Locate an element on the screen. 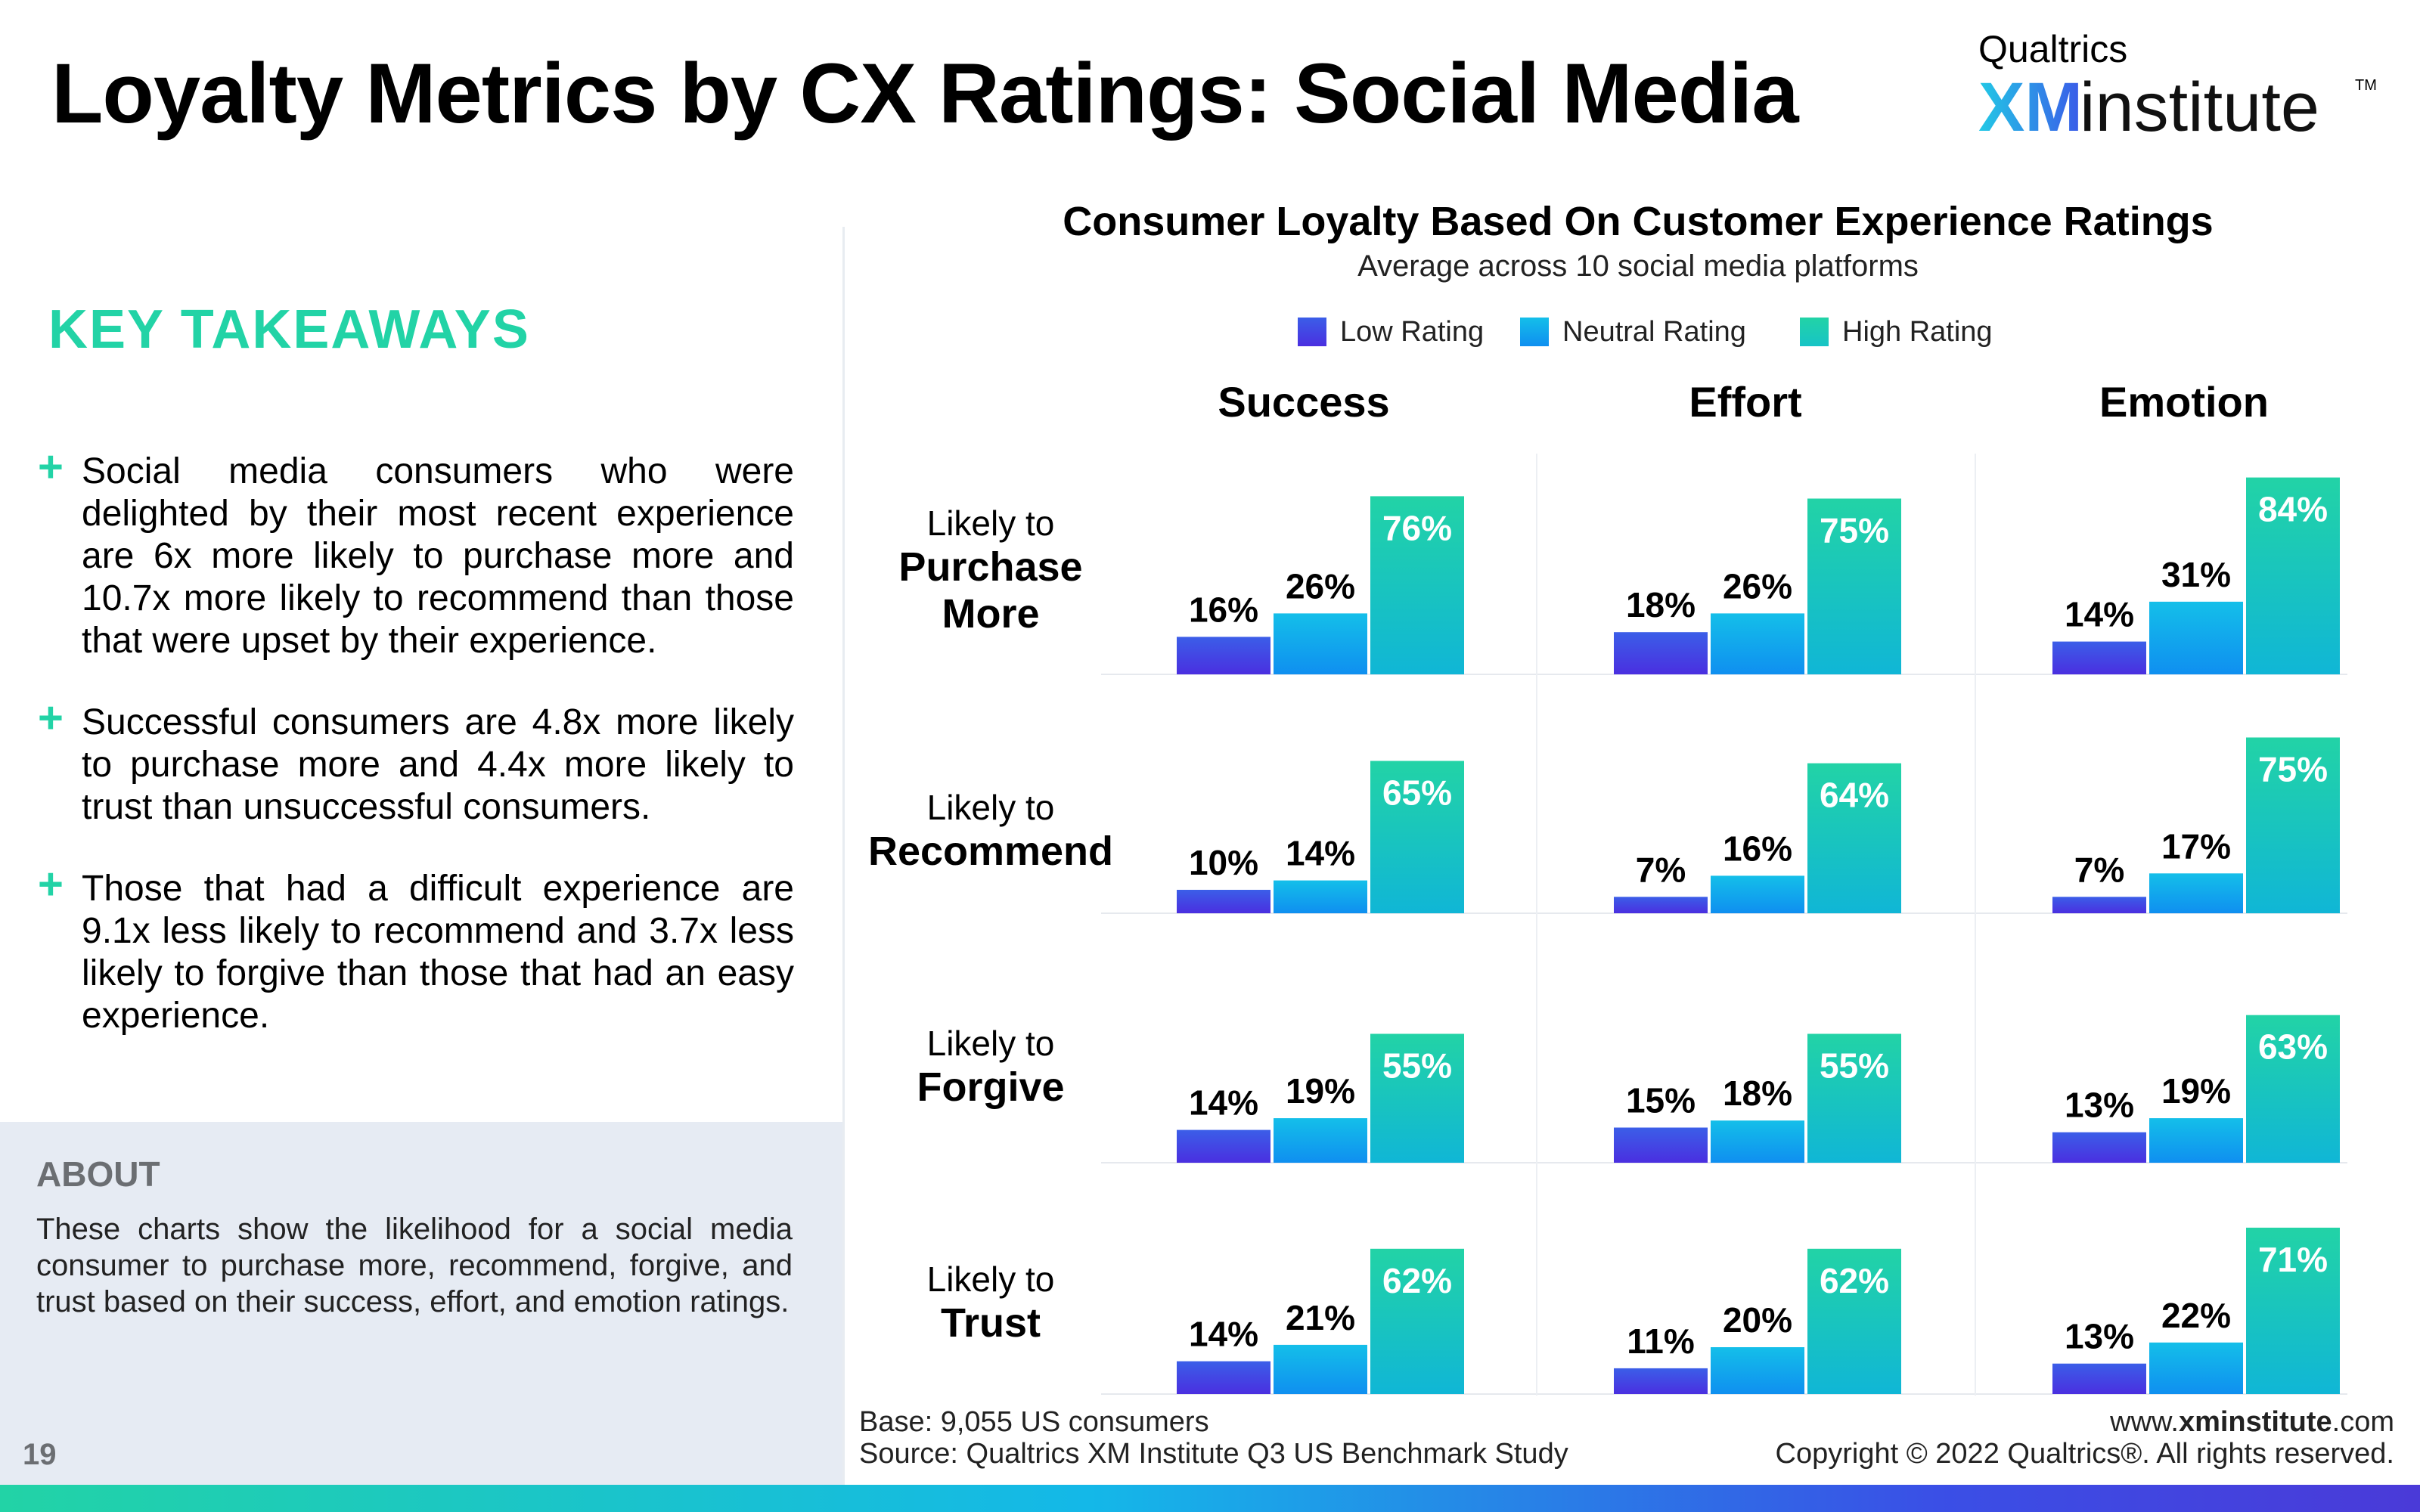 This screenshot has width=2420, height=1512. legend-swatch-neutral is located at coordinates (1534, 332).